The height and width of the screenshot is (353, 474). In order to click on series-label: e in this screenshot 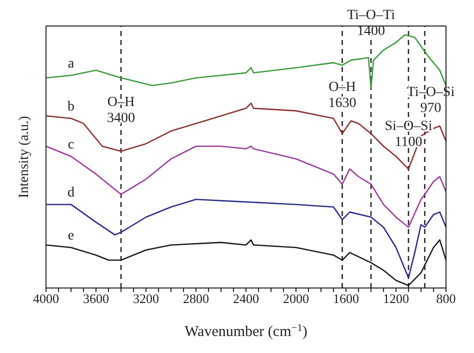, I will do `click(71, 236)`.